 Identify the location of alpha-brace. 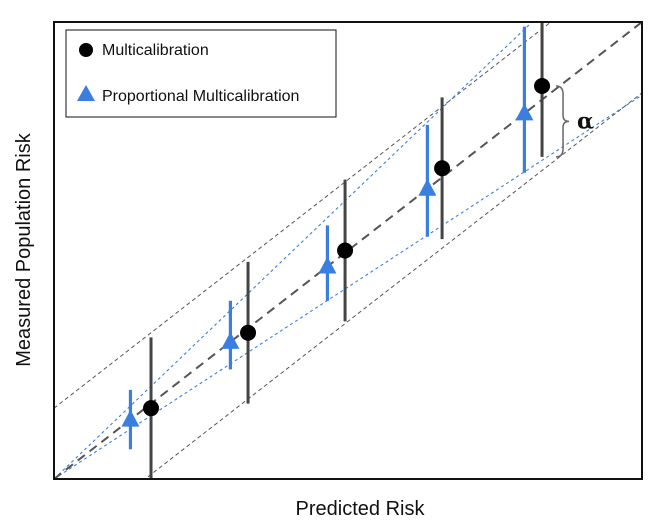
(562, 121).